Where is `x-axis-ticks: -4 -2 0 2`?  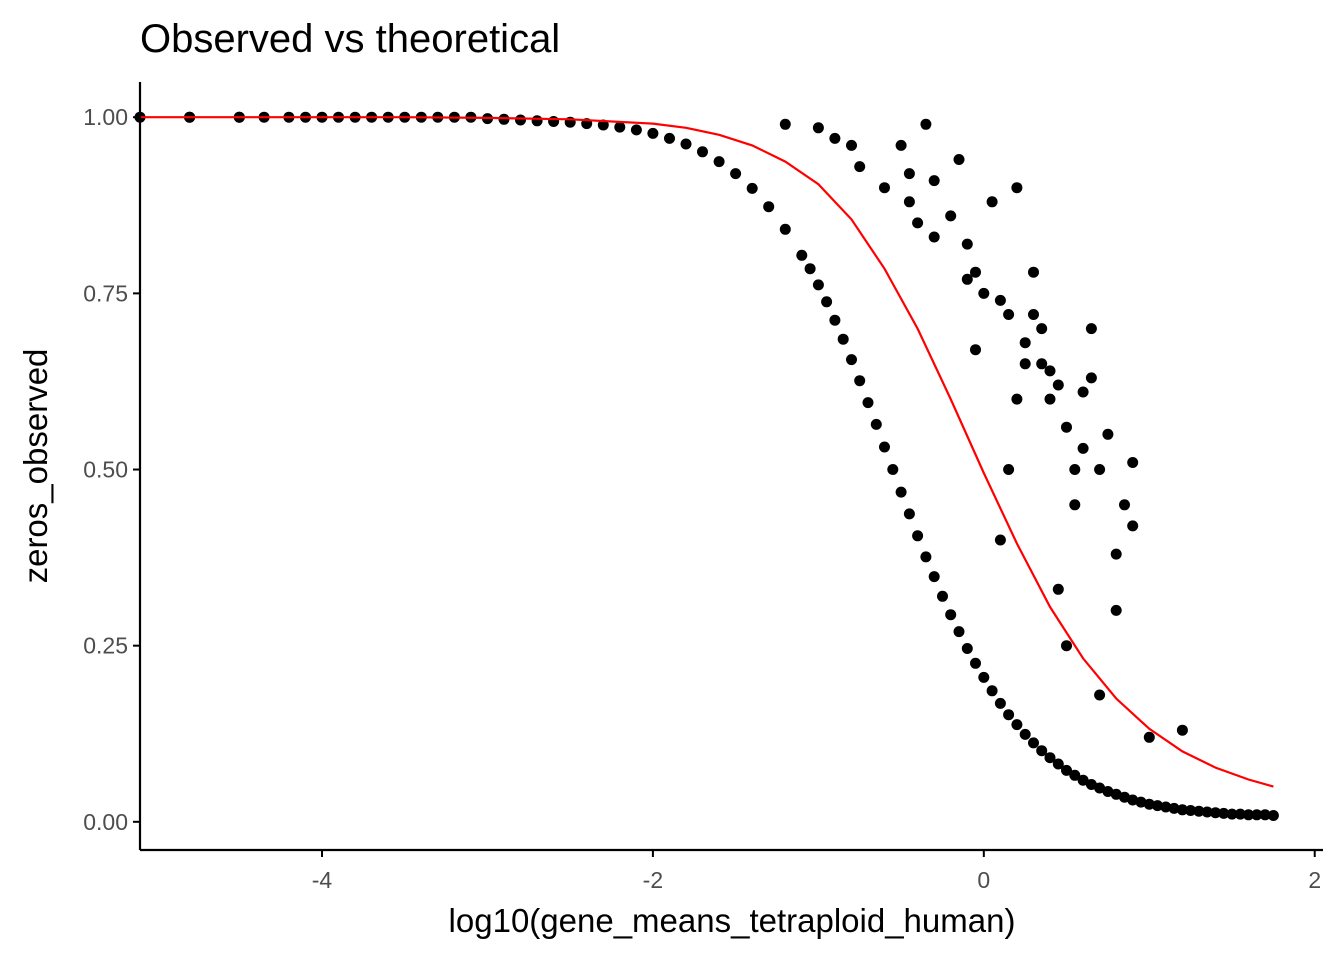
x-axis-ticks: -4 -2 0 2 is located at coordinates (816, 871).